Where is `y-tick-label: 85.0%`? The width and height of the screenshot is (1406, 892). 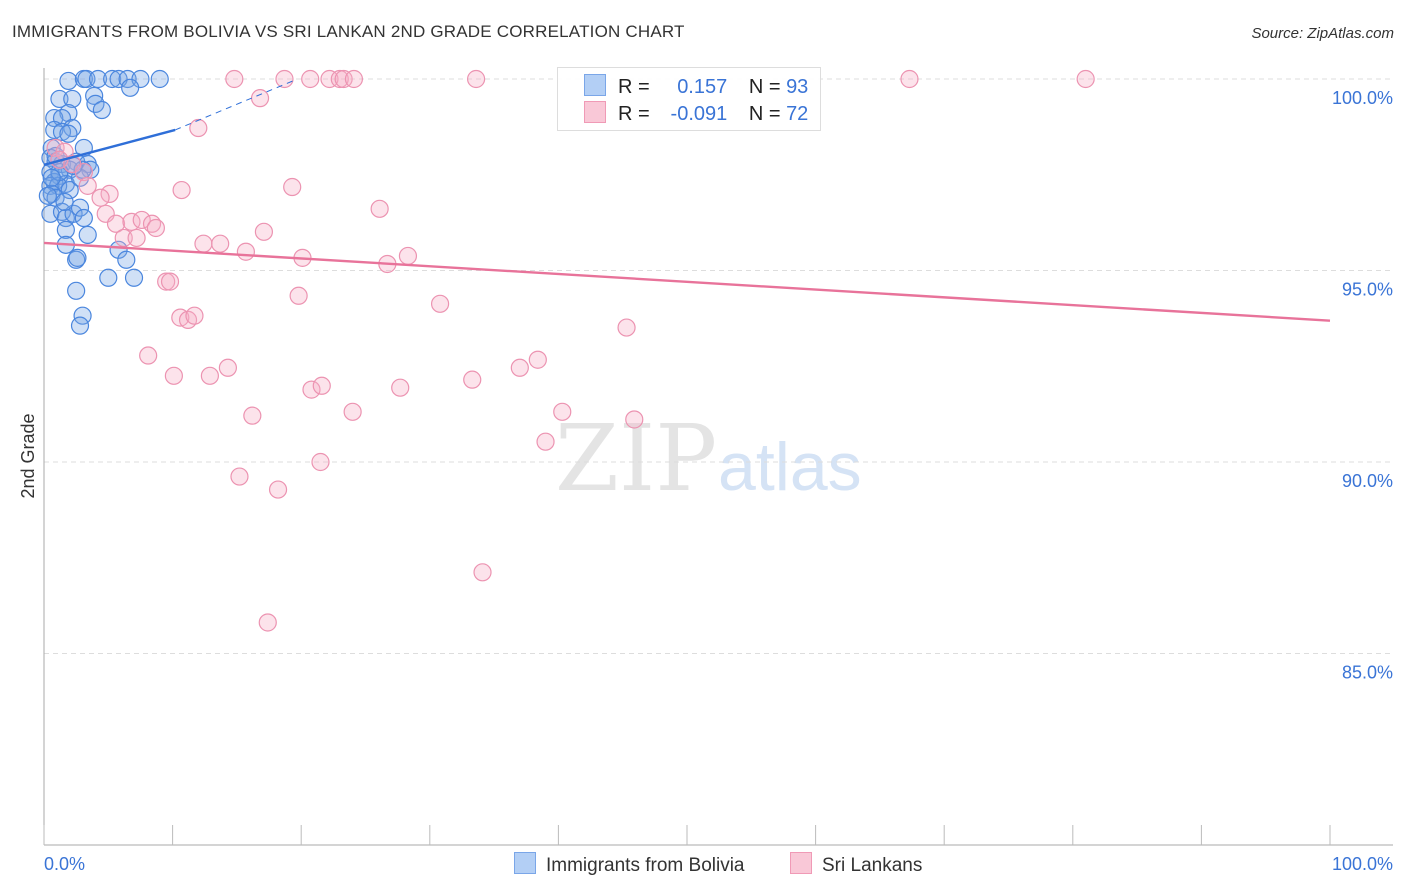 y-tick-label: 85.0% is located at coordinates (1367, 673).